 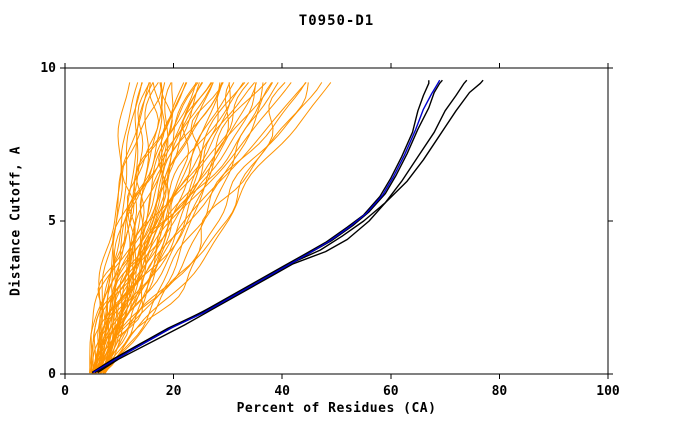 I want to click on x-tick-label: 40, so click(x=282, y=391).